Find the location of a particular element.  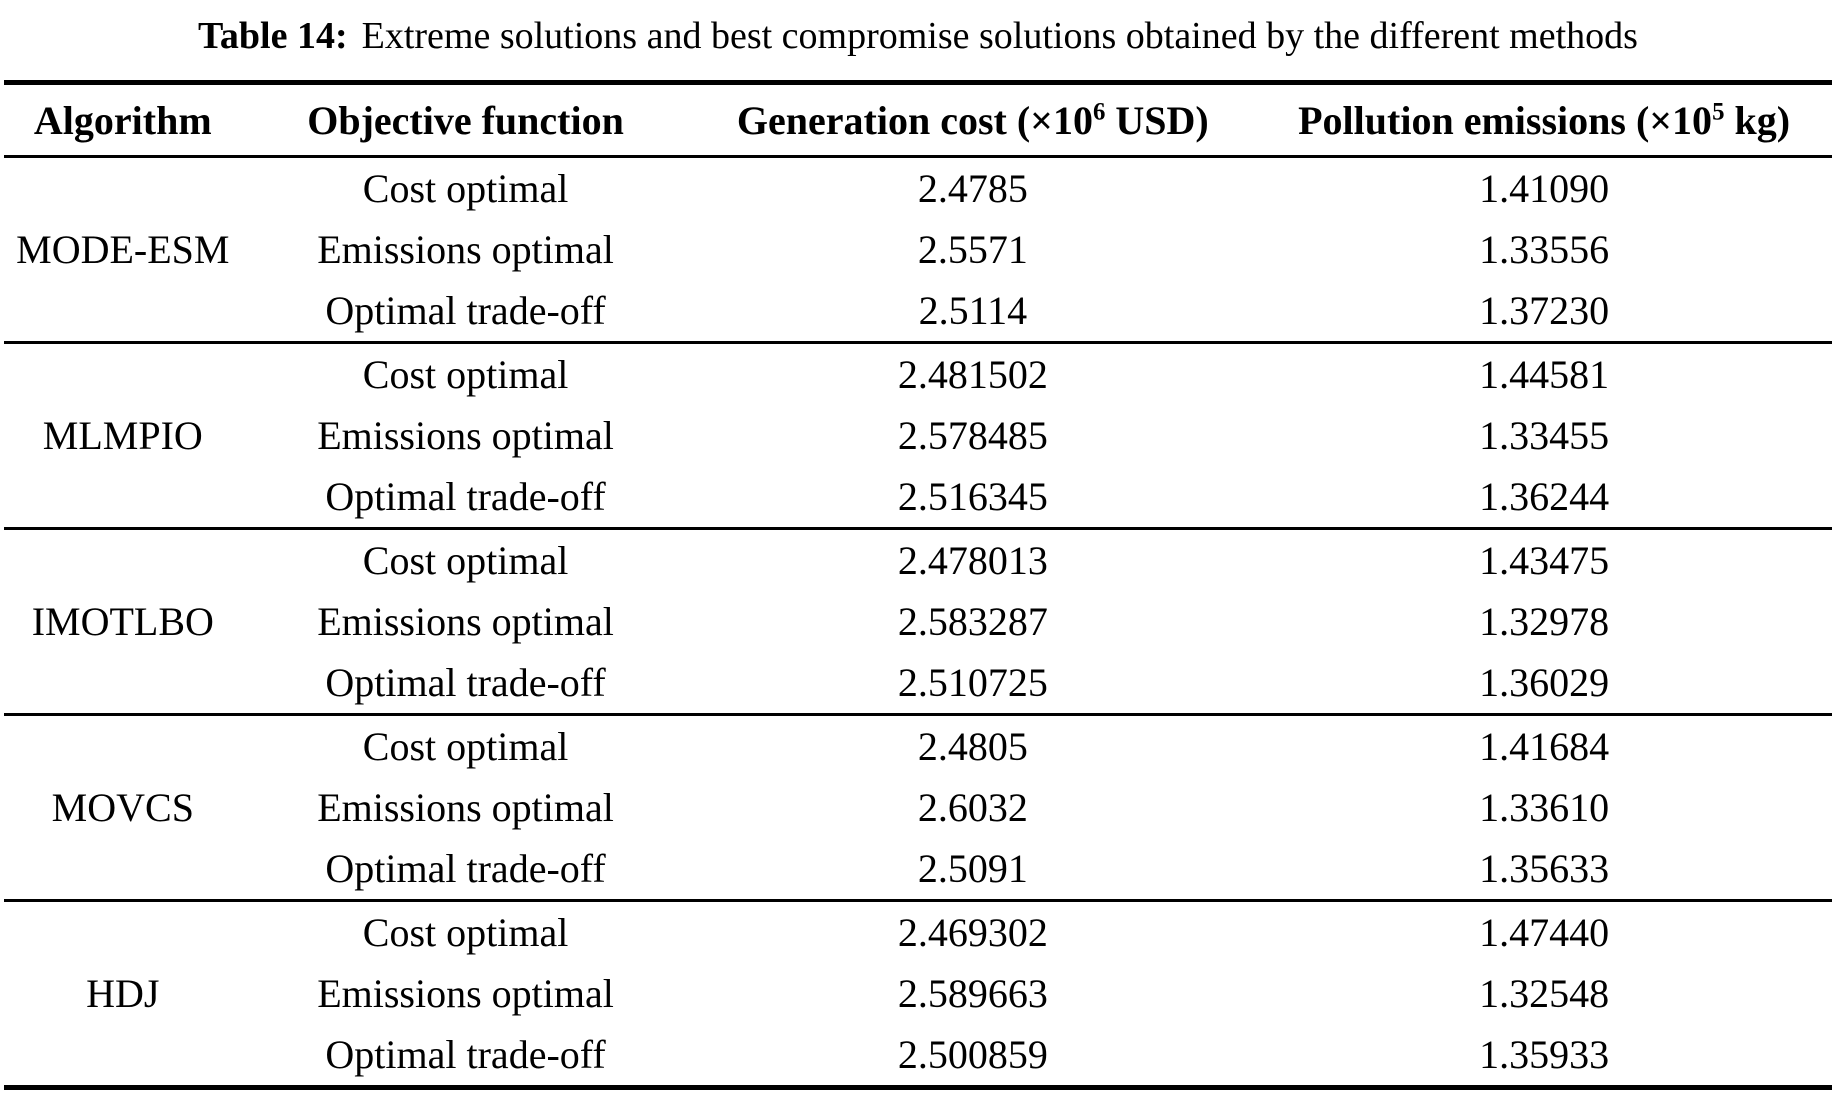

cost-cell: 2.4805 is located at coordinates (972, 746).